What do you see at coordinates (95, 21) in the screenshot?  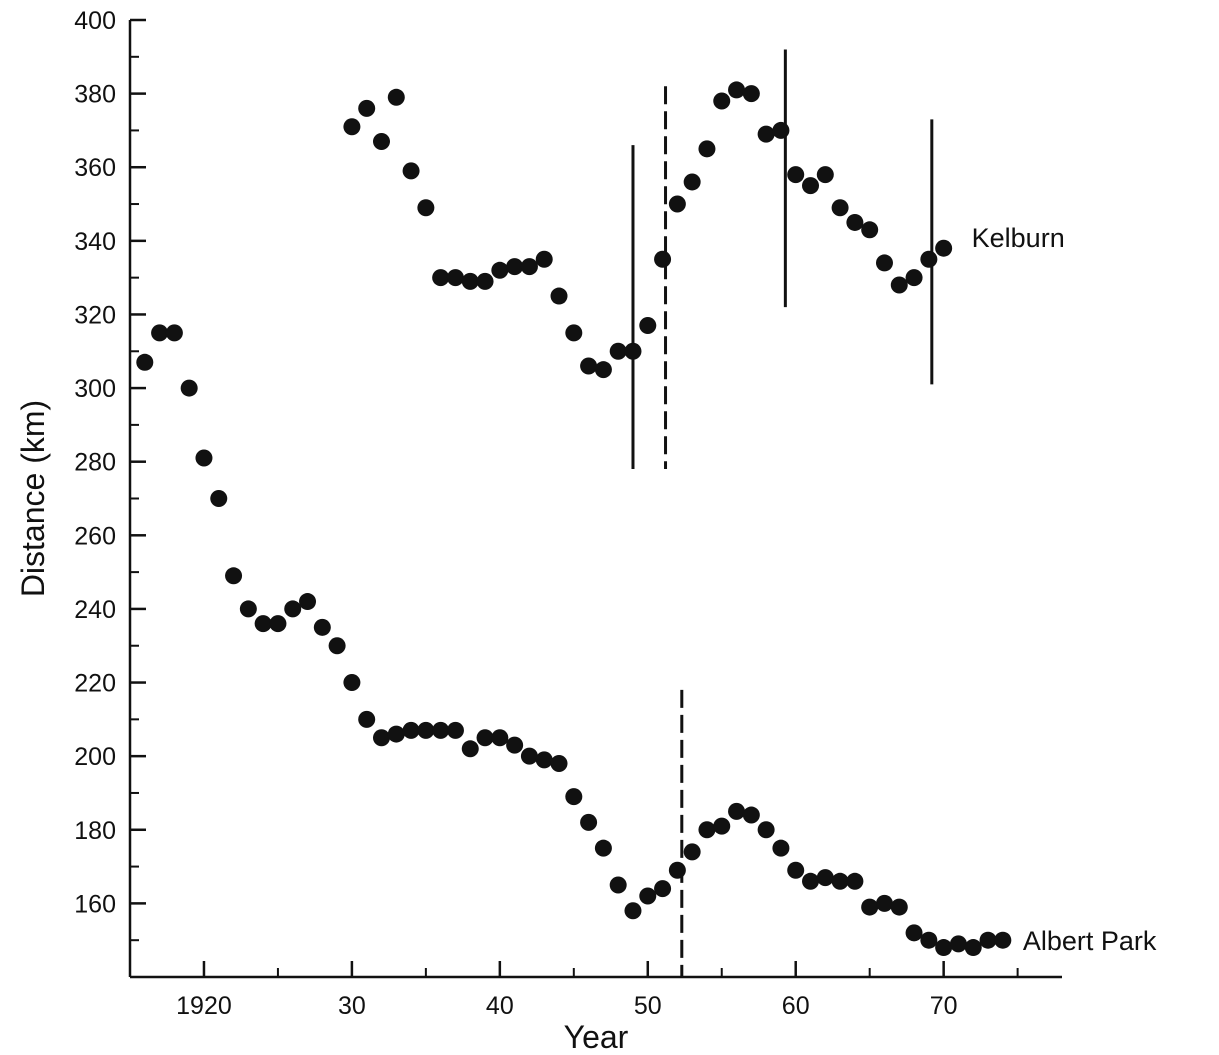 I see `y-tick-label: 400` at bounding box center [95, 21].